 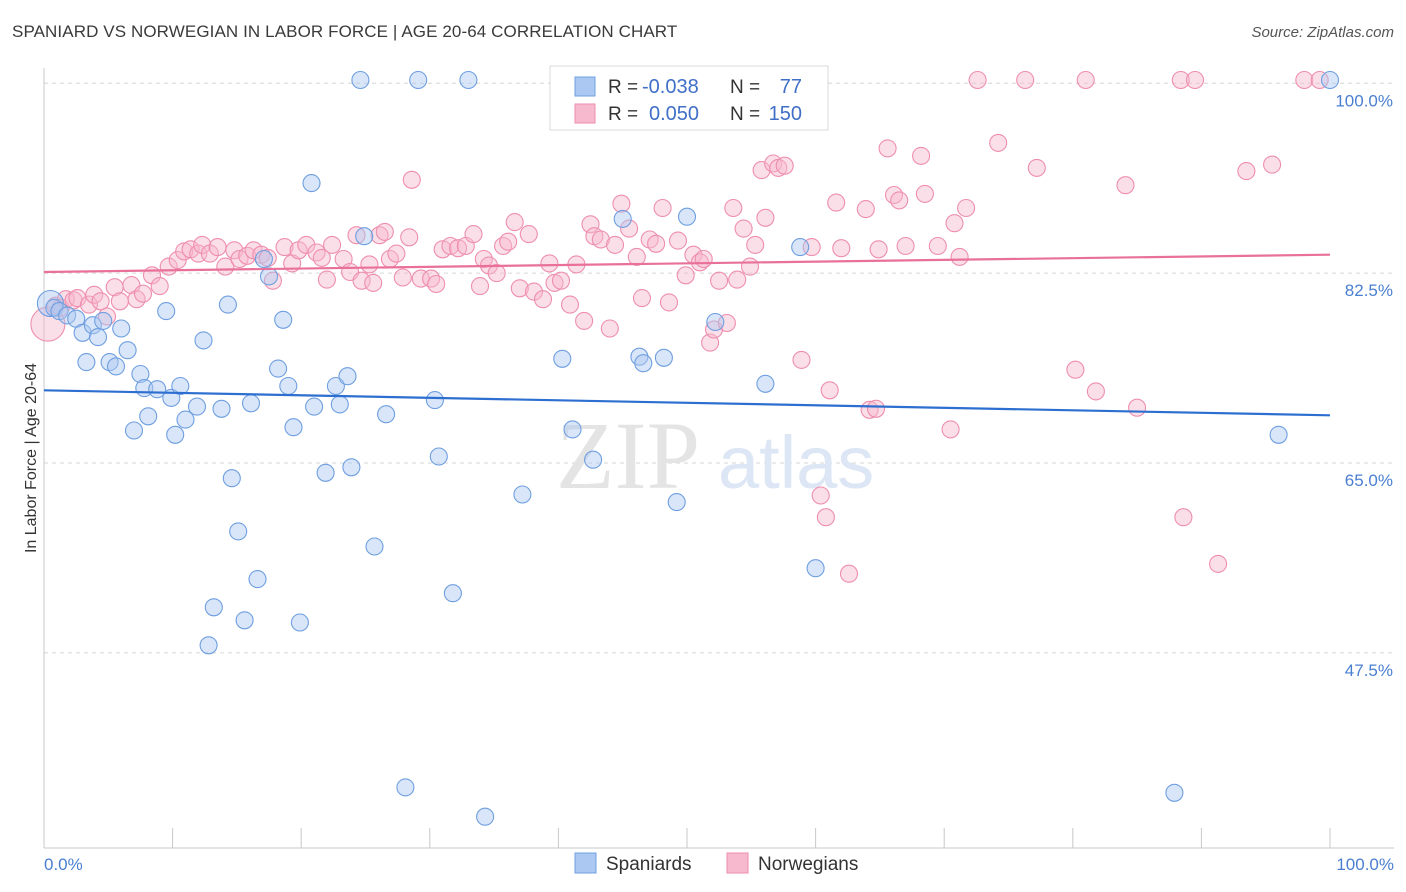 What do you see at coordinates (715, 455) in the screenshot?
I see `watermark: ZIP atlas` at bounding box center [715, 455].